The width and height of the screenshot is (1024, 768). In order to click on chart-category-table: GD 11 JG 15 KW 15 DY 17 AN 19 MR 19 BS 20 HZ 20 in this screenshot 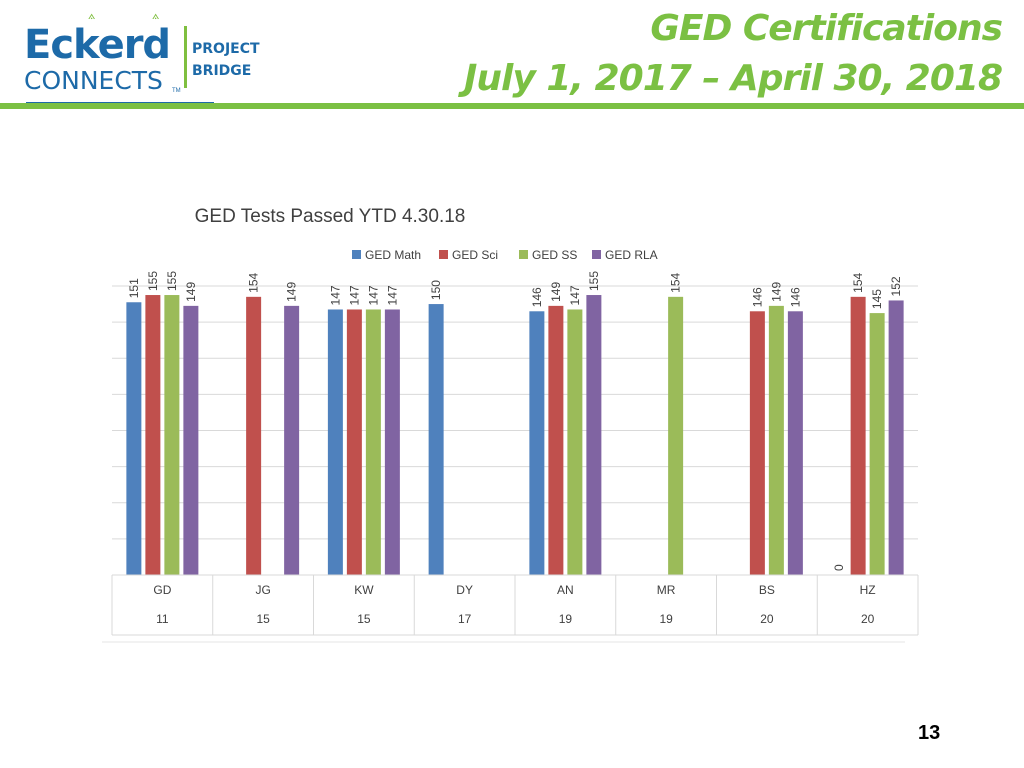, I will do `click(510, 608)`.